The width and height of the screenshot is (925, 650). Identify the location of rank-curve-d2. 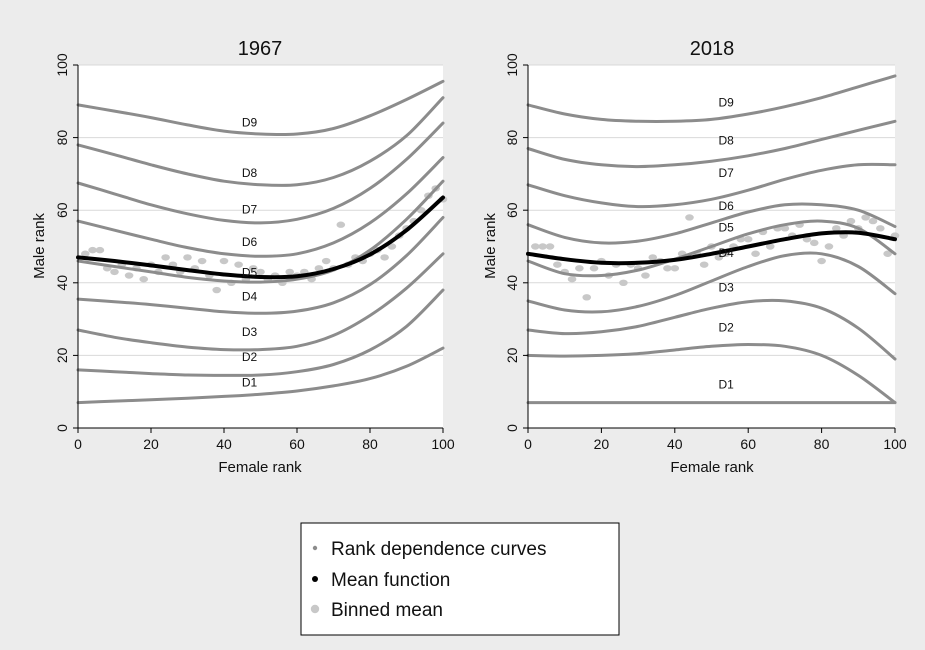
(260, 332).